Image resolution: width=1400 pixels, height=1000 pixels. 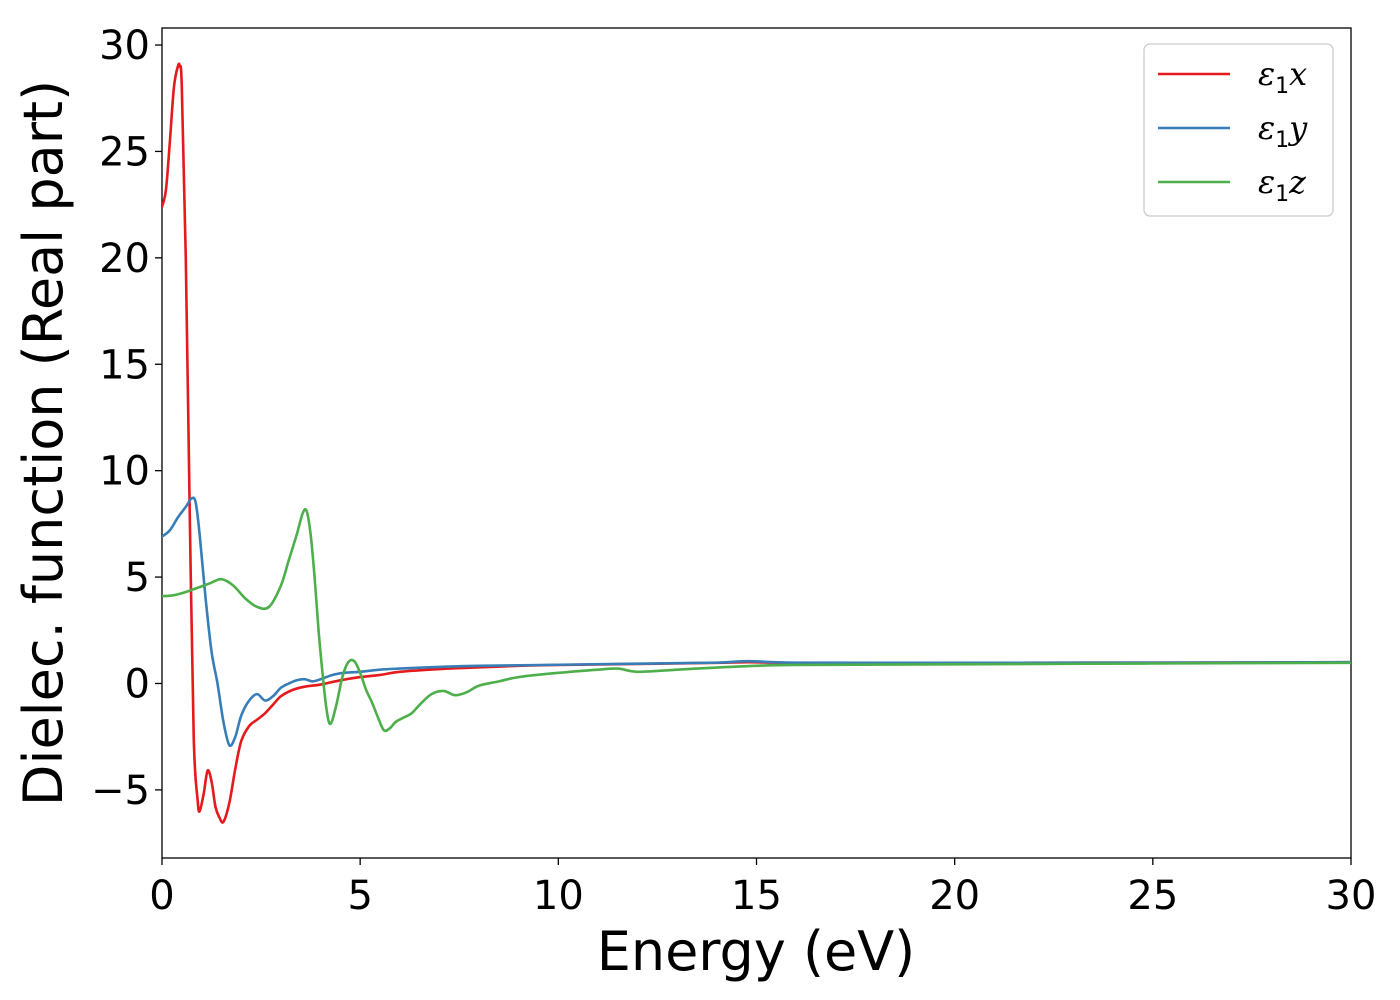 What do you see at coordinates (124, 365) in the screenshot?
I see `y-tick-label: 15` at bounding box center [124, 365].